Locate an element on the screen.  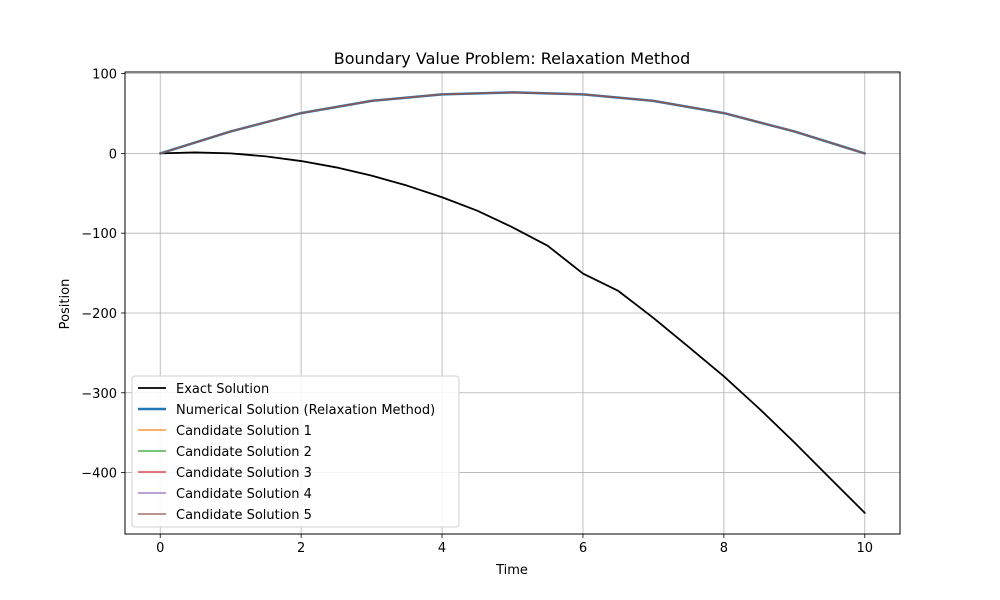
x-tick-label: 2 is located at coordinates (301, 548).